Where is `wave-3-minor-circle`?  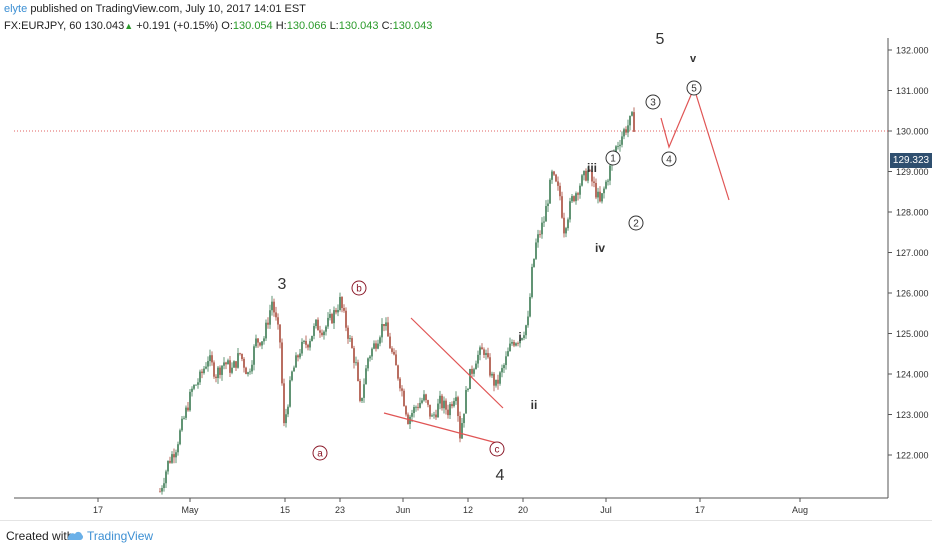 wave-3-minor-circle is located at coordinates (653, 102).